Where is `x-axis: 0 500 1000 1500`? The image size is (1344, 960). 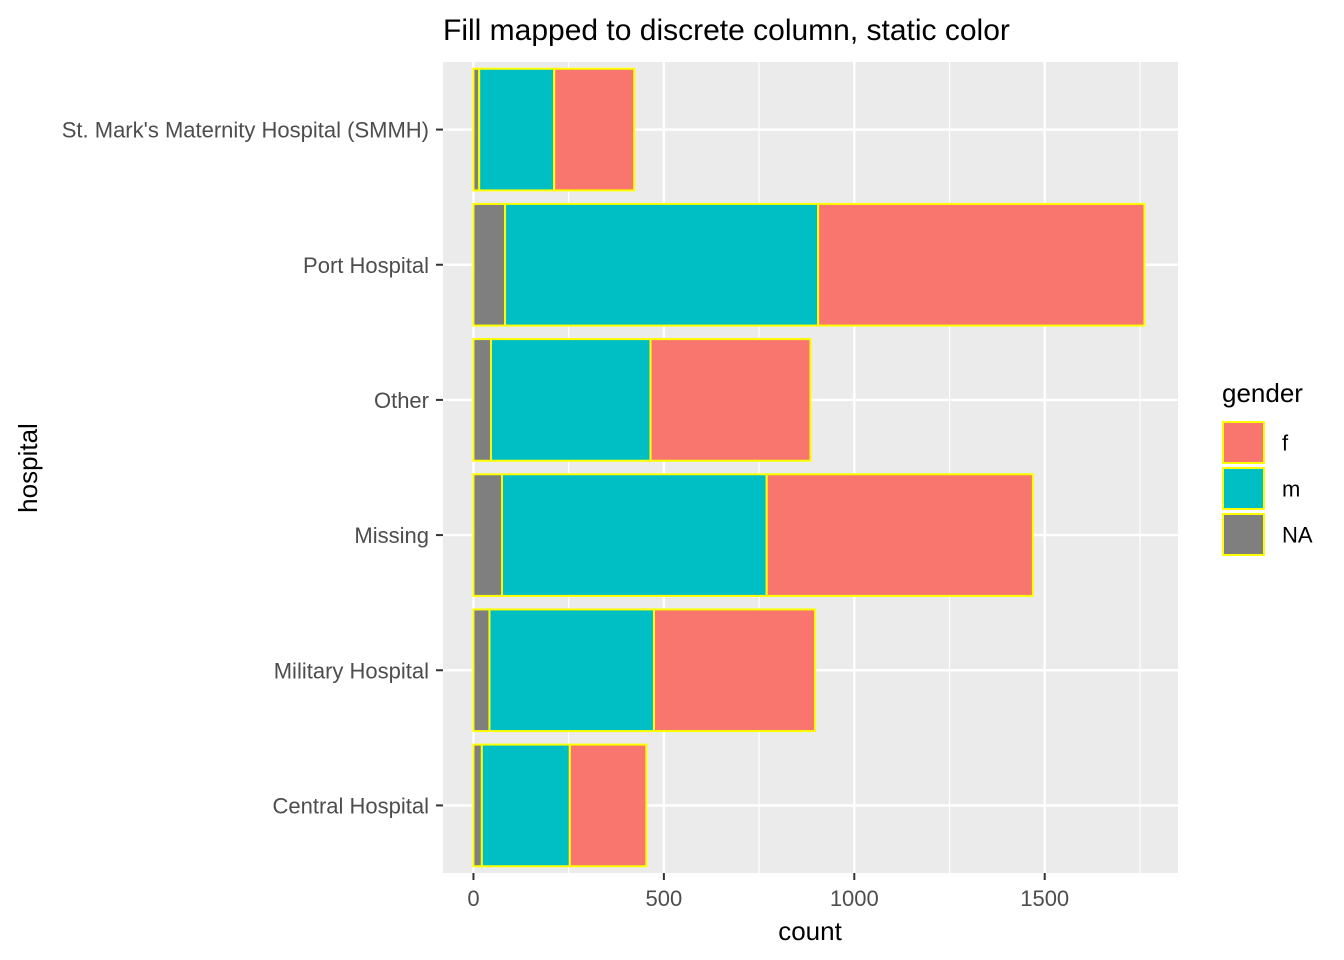
x-axis: 0 500 1000 1500 is located at coordinates (768, 892).